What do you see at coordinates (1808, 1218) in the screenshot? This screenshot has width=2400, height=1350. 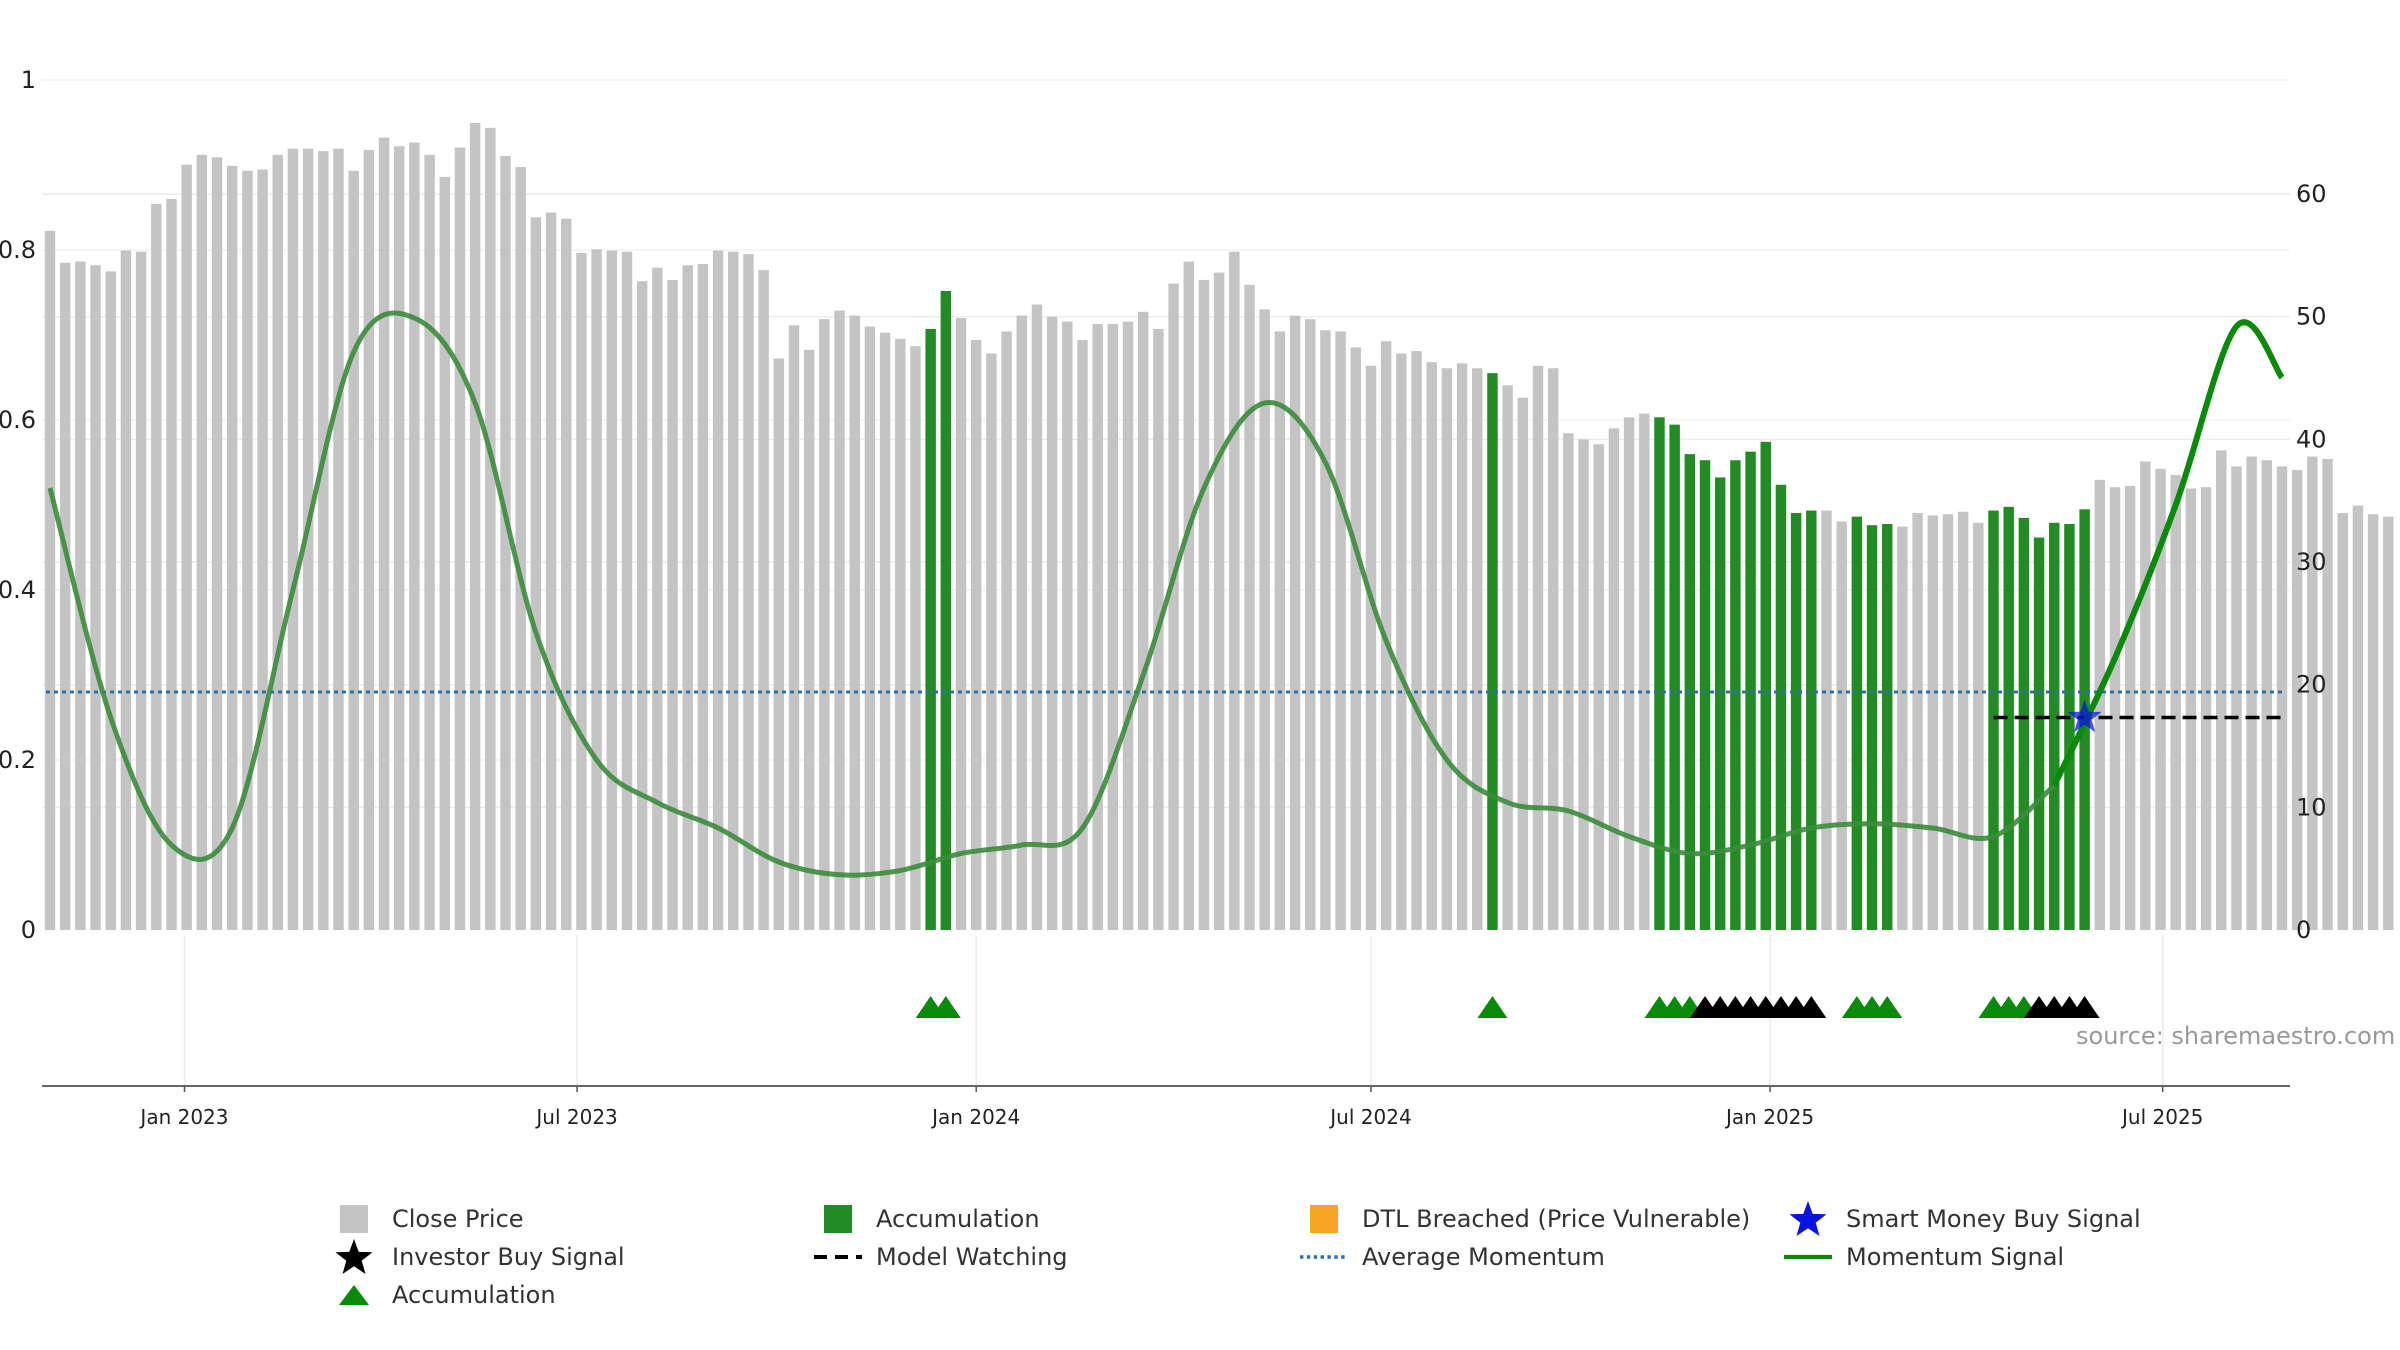 I see `star-icon` at bounding box center [1808, 1218].